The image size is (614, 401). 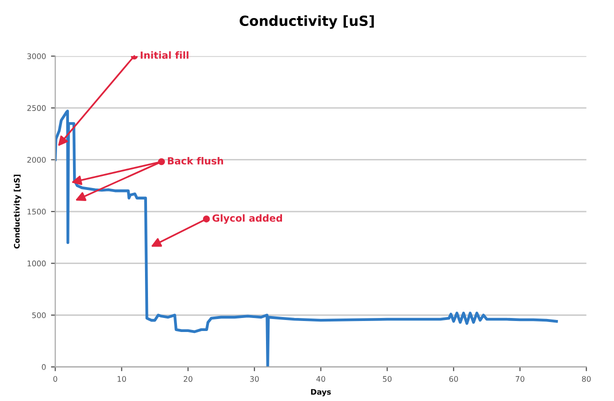 What do you see at coordinates (247, 219) in the screenshot?
I see `annotation: Glycol added` at bounding box center [247, 219].